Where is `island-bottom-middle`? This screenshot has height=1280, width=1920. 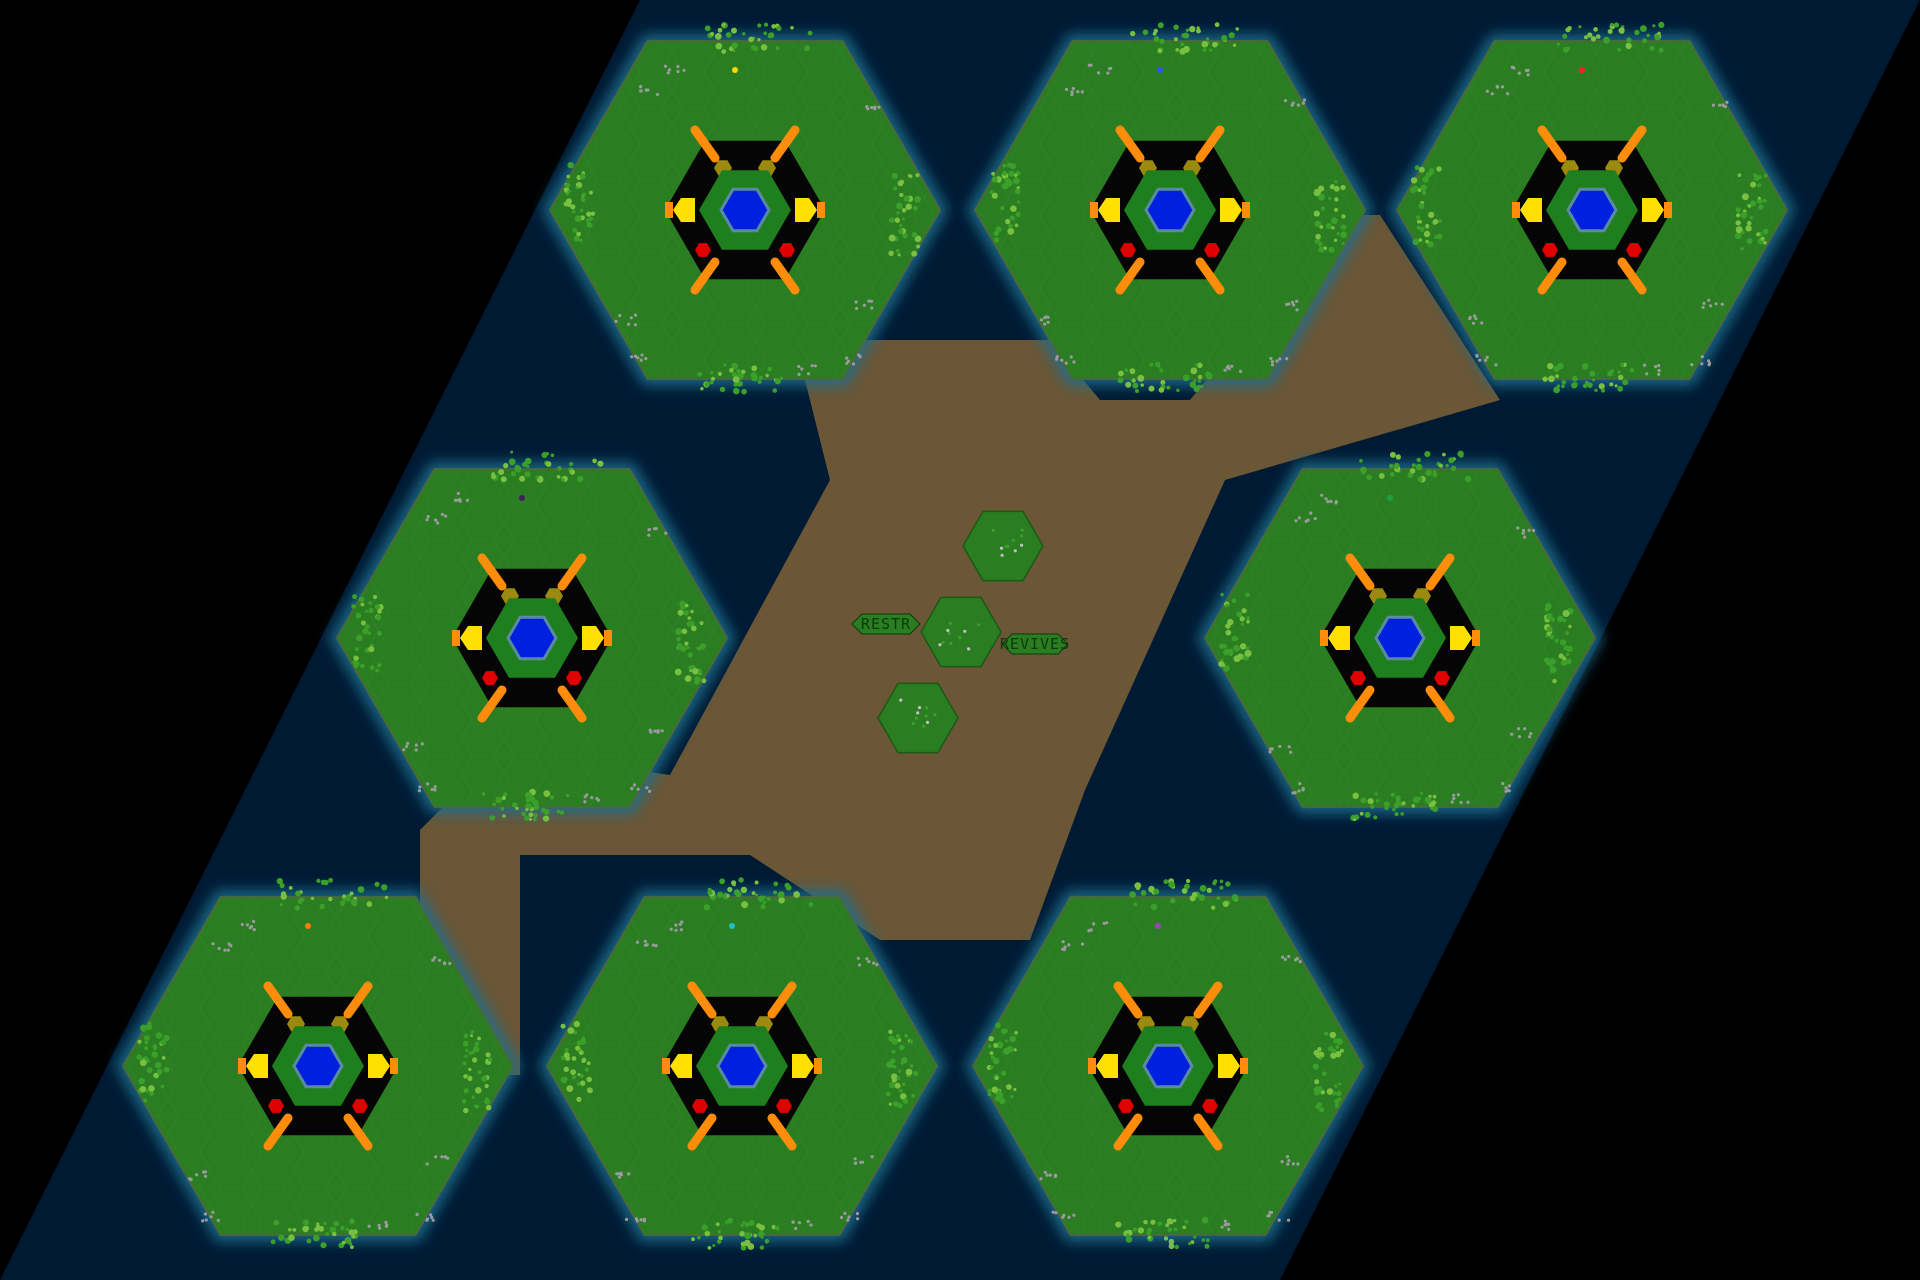
island-bottom-middle is located at coordinates (742, 1064).